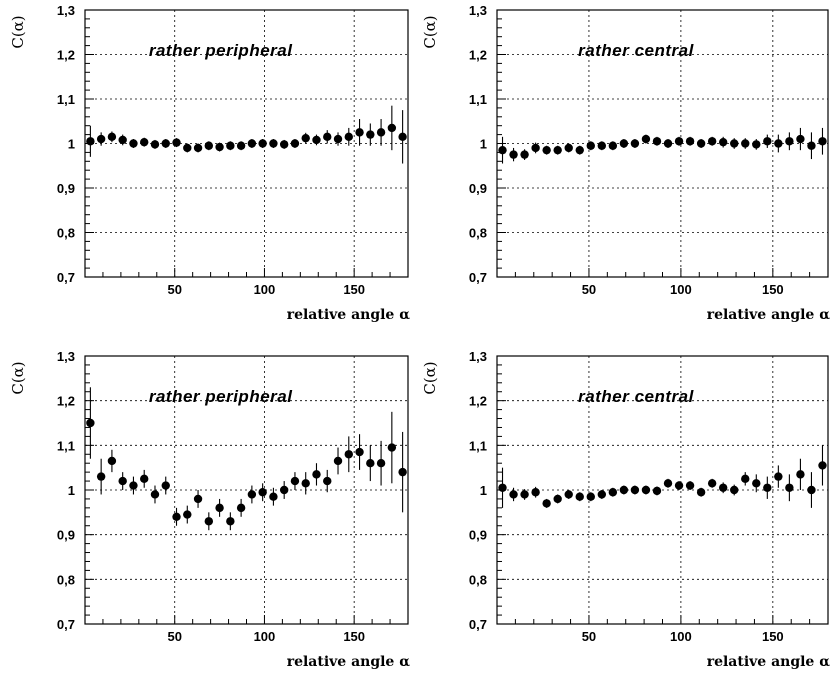 Image resolution: width=835 pixels, height=679 pixels. Describe the element at coordinates (636, 50) in the screenshot. I see `panel-title: rather central` at that location.